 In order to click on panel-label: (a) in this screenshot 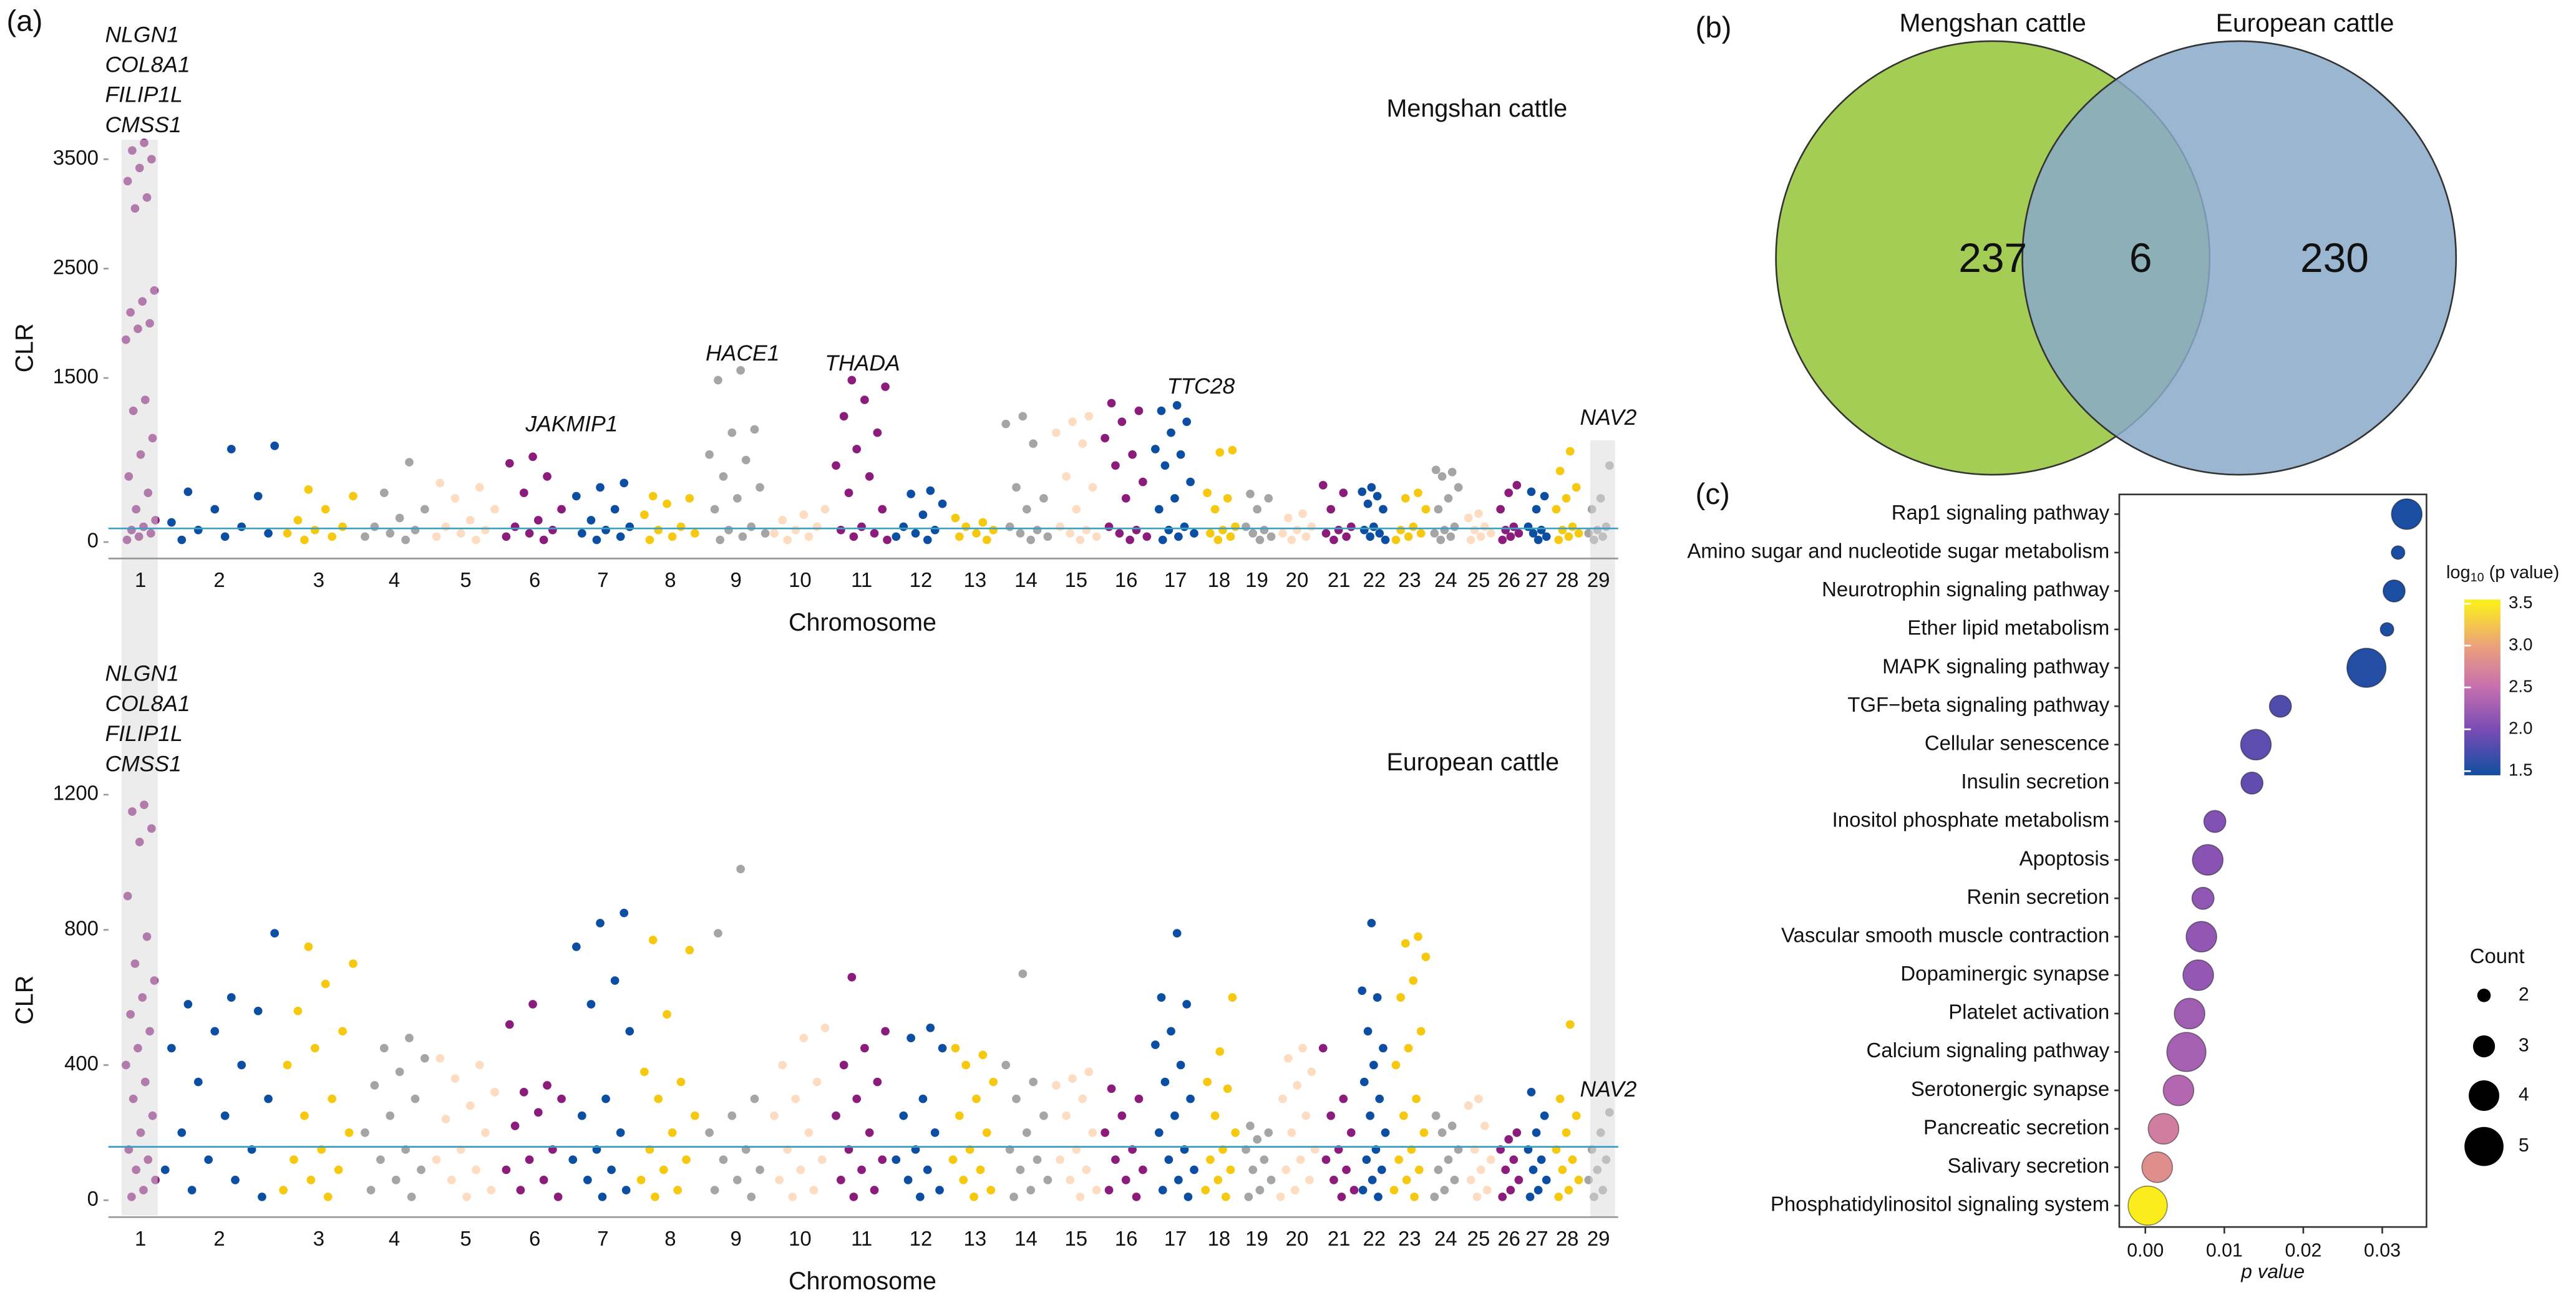, I will do `click(25, 20)`.